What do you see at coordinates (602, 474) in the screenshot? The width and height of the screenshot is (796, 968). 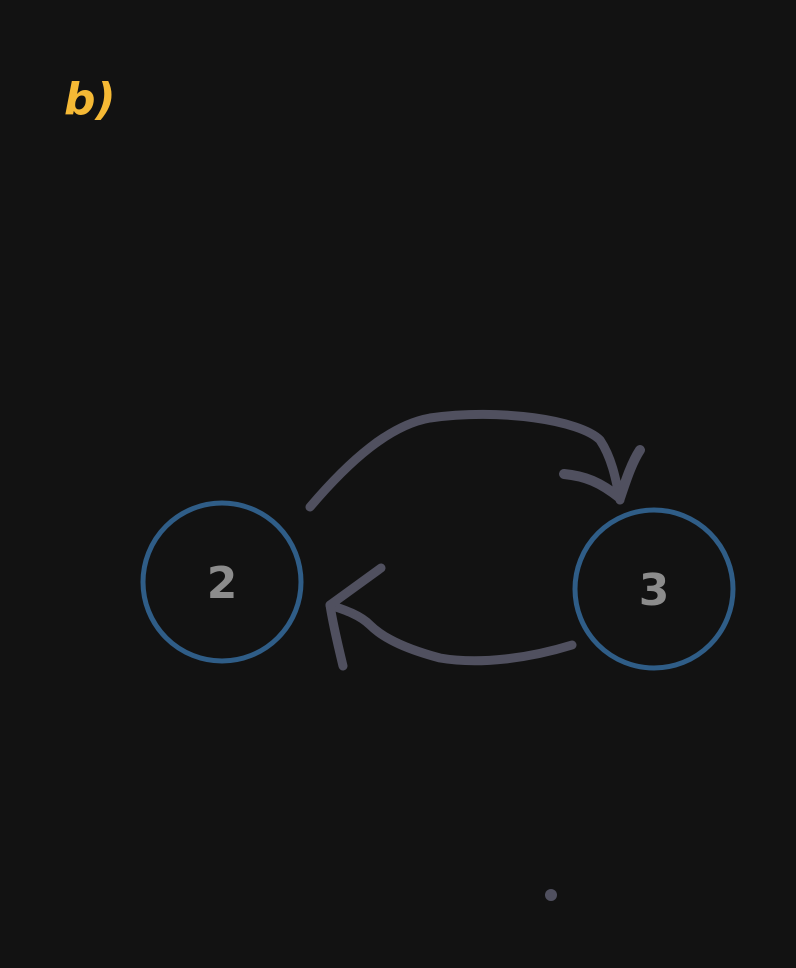 I see `edge-2-to-3-arrowhead` at bounding box center [602, 474].